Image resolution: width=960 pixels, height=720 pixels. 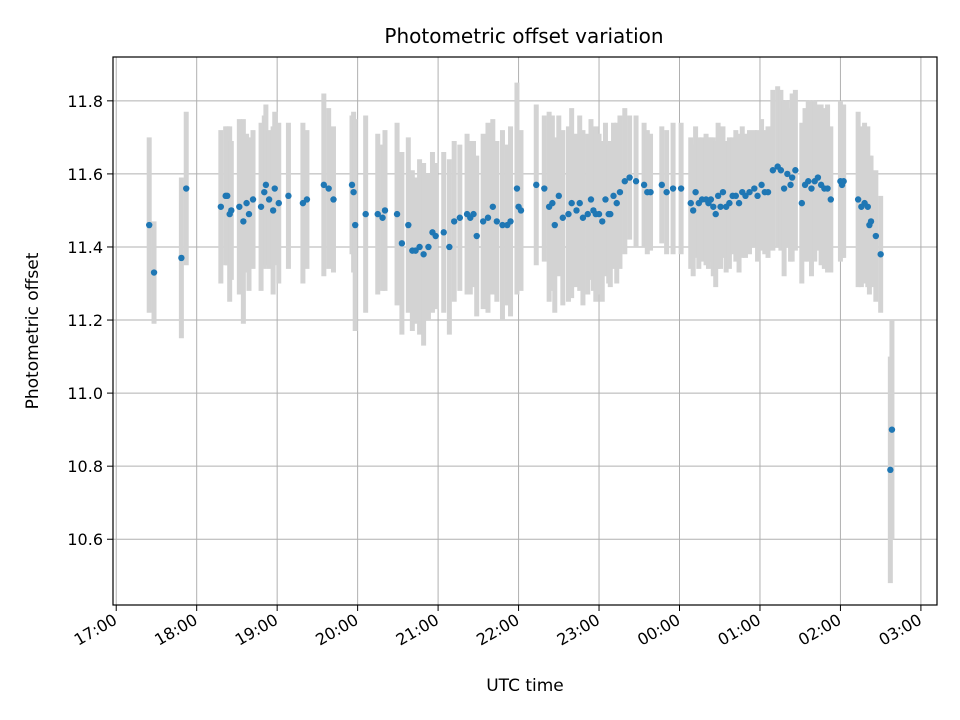 What do you see at coordinates (33, 330) in the screenshot?
I see `y-axis-label: Photometric offset` at bounding box center [33, 330].